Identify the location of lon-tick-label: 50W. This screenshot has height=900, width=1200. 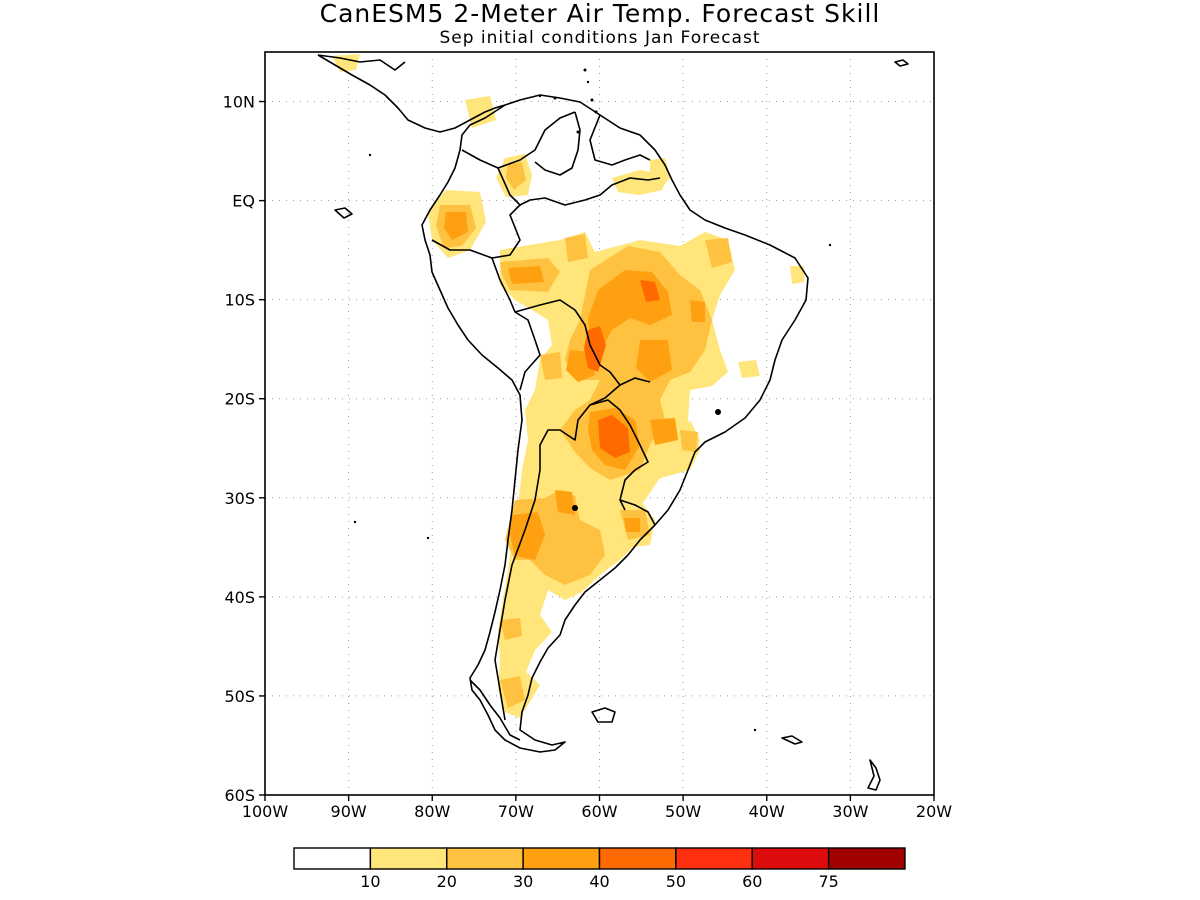
(683, 811).